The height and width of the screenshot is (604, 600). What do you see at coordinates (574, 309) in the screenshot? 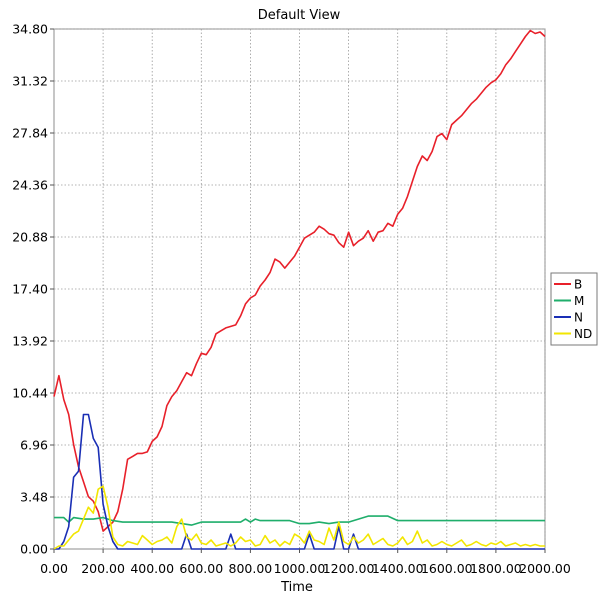
I see `legend: BMN ND` at bounding box center [574, 309].